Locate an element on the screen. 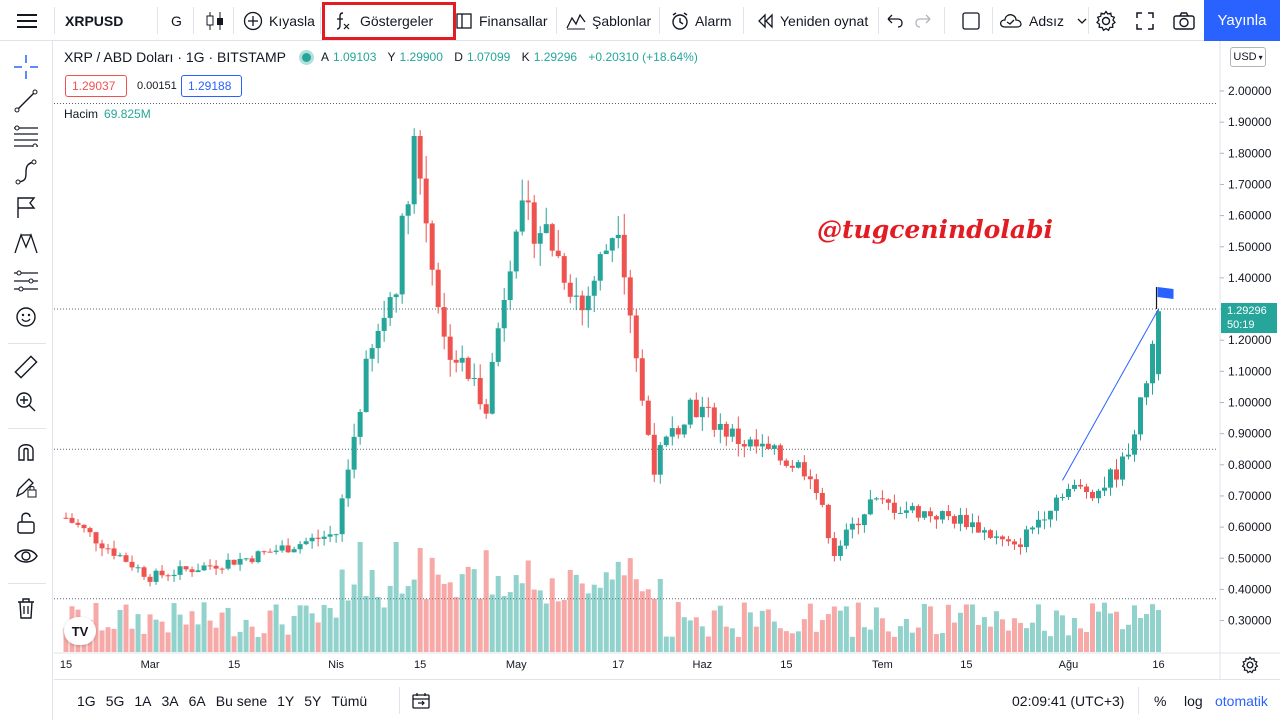  trash-icon is located at coordinates (26, 608).